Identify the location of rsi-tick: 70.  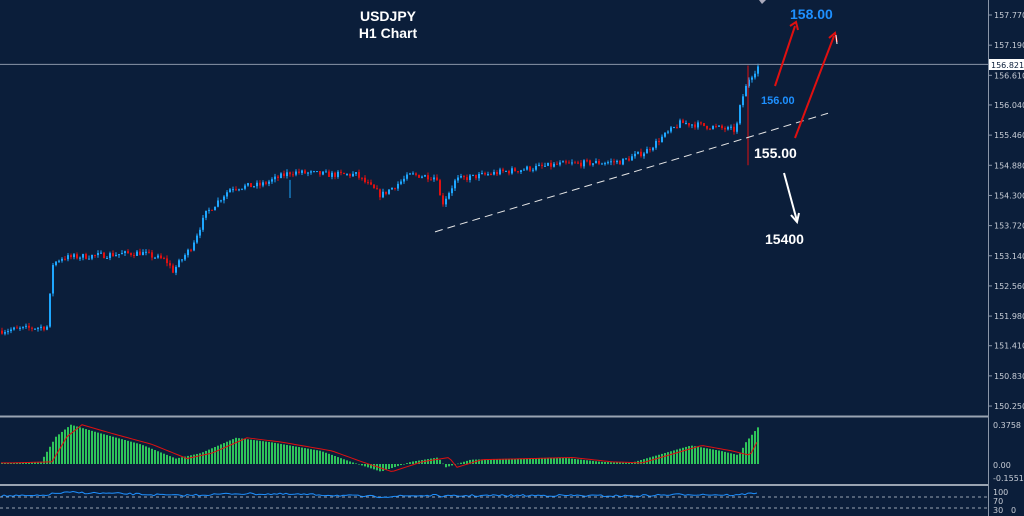
(998, 501).